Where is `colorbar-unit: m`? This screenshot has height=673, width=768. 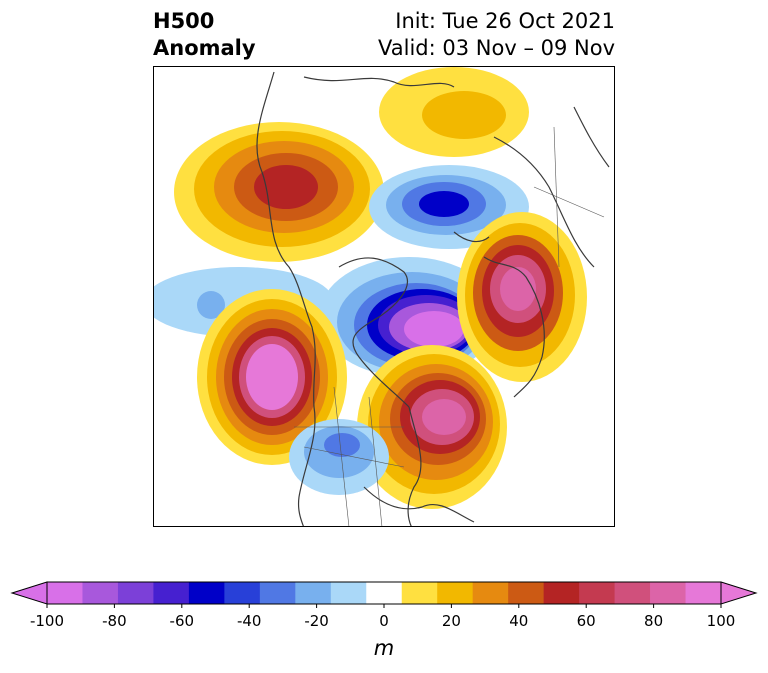
colorbar-unit: m is located at coordinates (384, 648).